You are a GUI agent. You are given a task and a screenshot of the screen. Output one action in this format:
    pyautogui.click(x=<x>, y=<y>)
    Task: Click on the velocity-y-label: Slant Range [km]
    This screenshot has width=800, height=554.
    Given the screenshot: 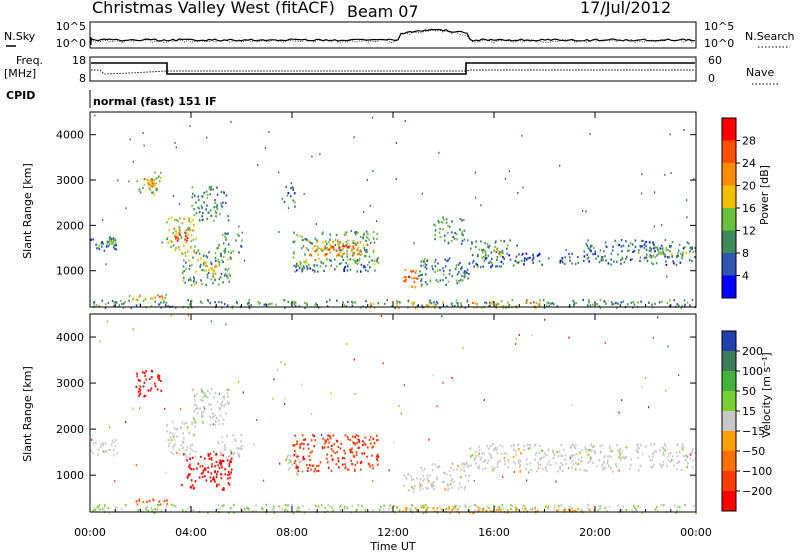 What is the action you would take?
    pyautogui.click(x=27, y=414)
    